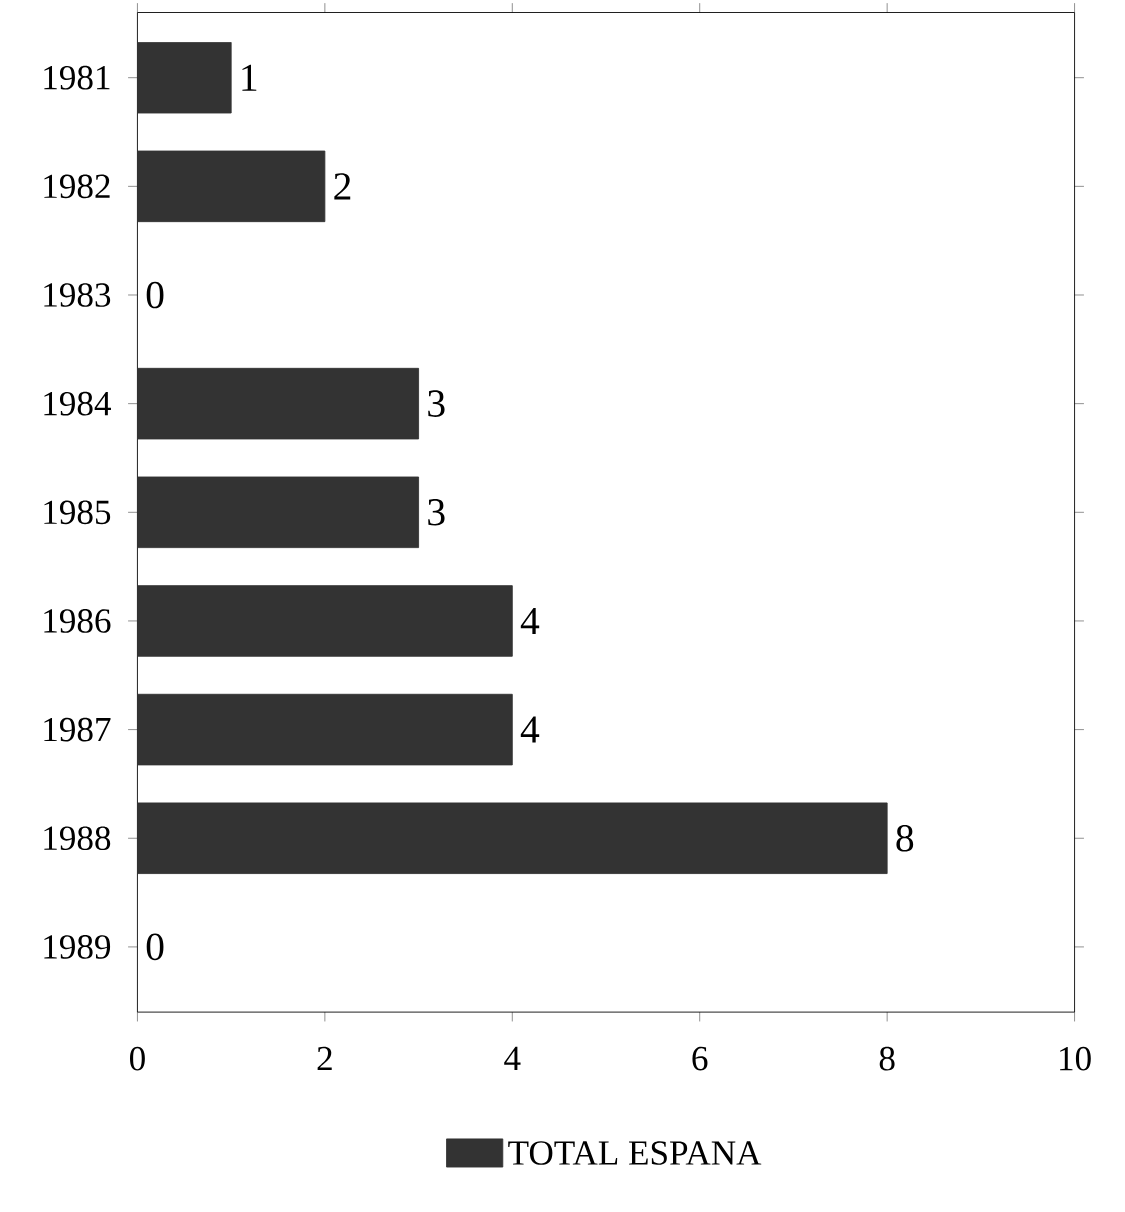  Describe the element at coordinates (324, 1058) in the screenshot. I see `x-tick-label: 2` at that location.